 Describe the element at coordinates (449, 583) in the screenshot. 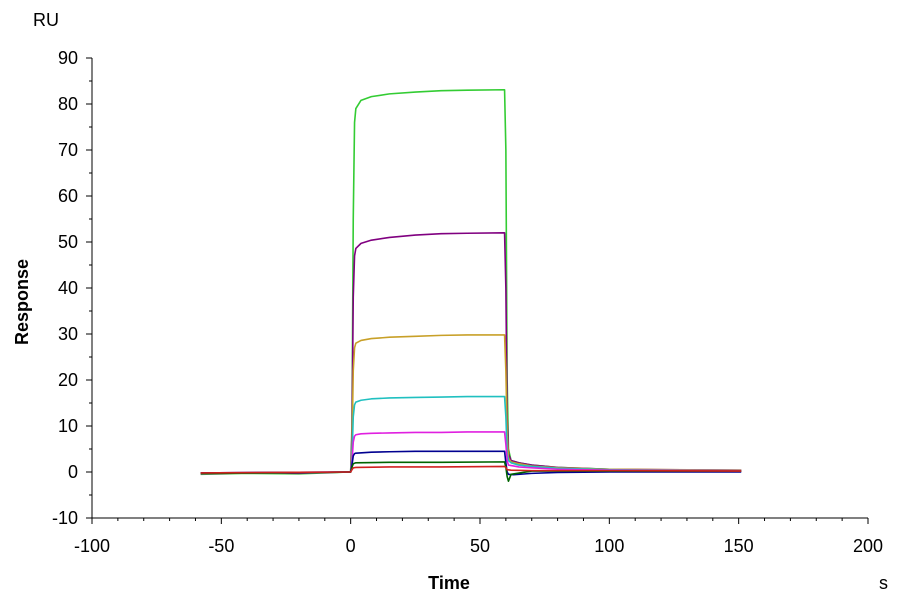

I see `x-axis-title: Time` at that location.